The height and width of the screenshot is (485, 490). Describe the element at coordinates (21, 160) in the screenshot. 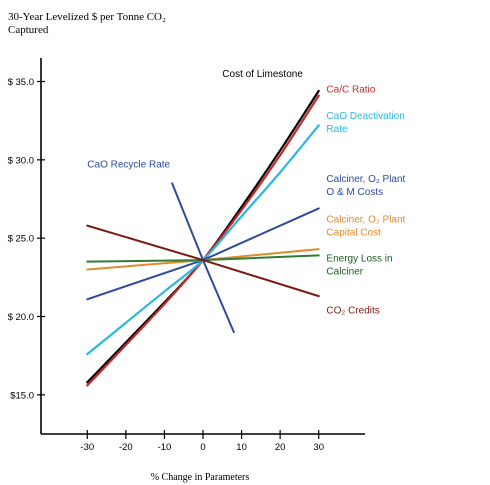

I see `y-tick-label: $ 30.0` at that location.